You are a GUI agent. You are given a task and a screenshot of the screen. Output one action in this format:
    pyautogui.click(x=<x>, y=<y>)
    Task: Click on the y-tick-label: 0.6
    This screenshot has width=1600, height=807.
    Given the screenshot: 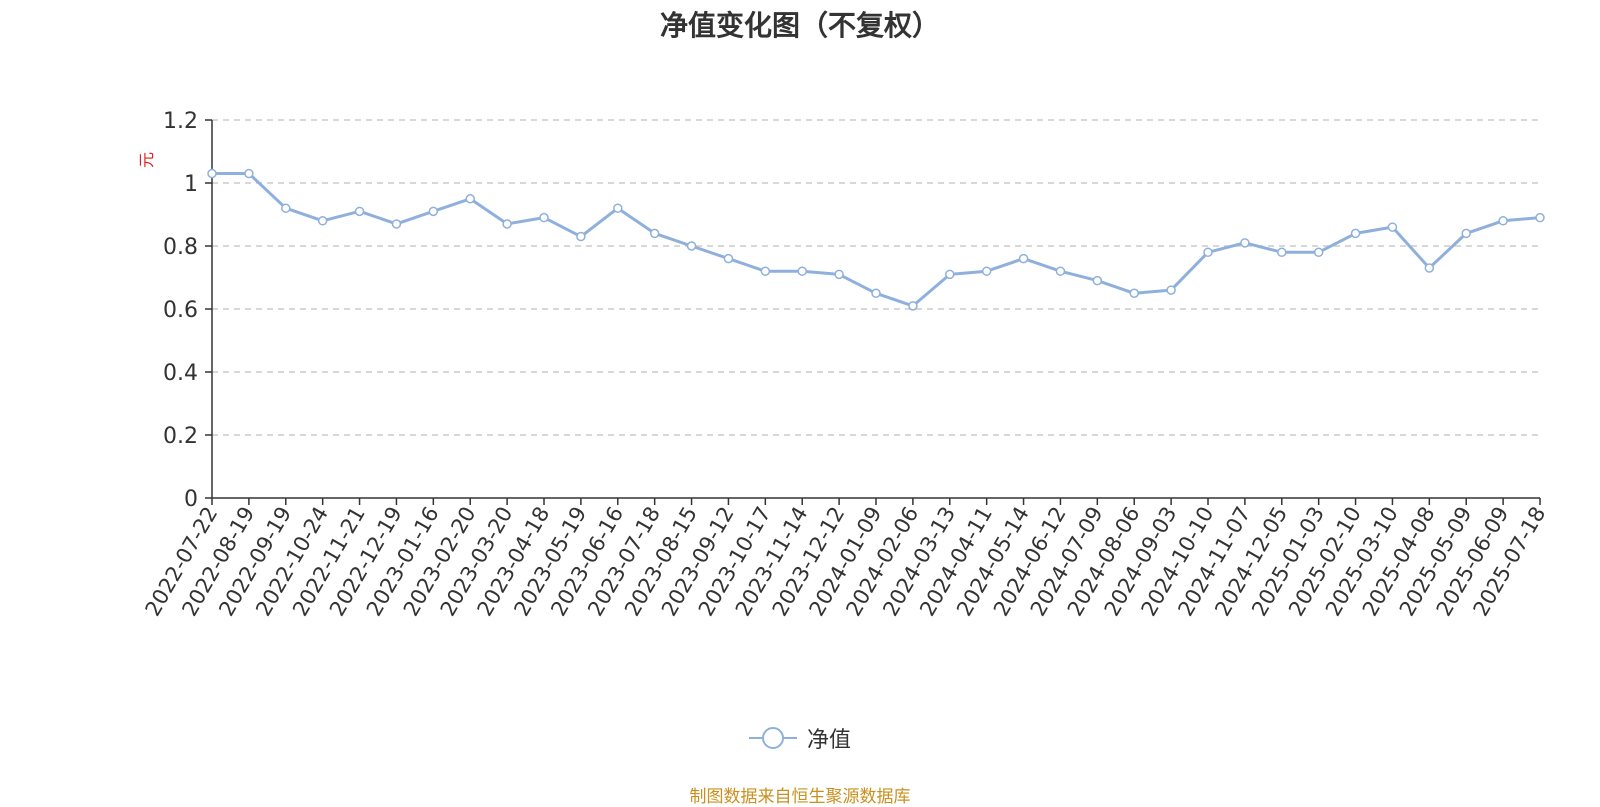 What is the action you would take?
    pyautogui.click(x=180, y=310)
    